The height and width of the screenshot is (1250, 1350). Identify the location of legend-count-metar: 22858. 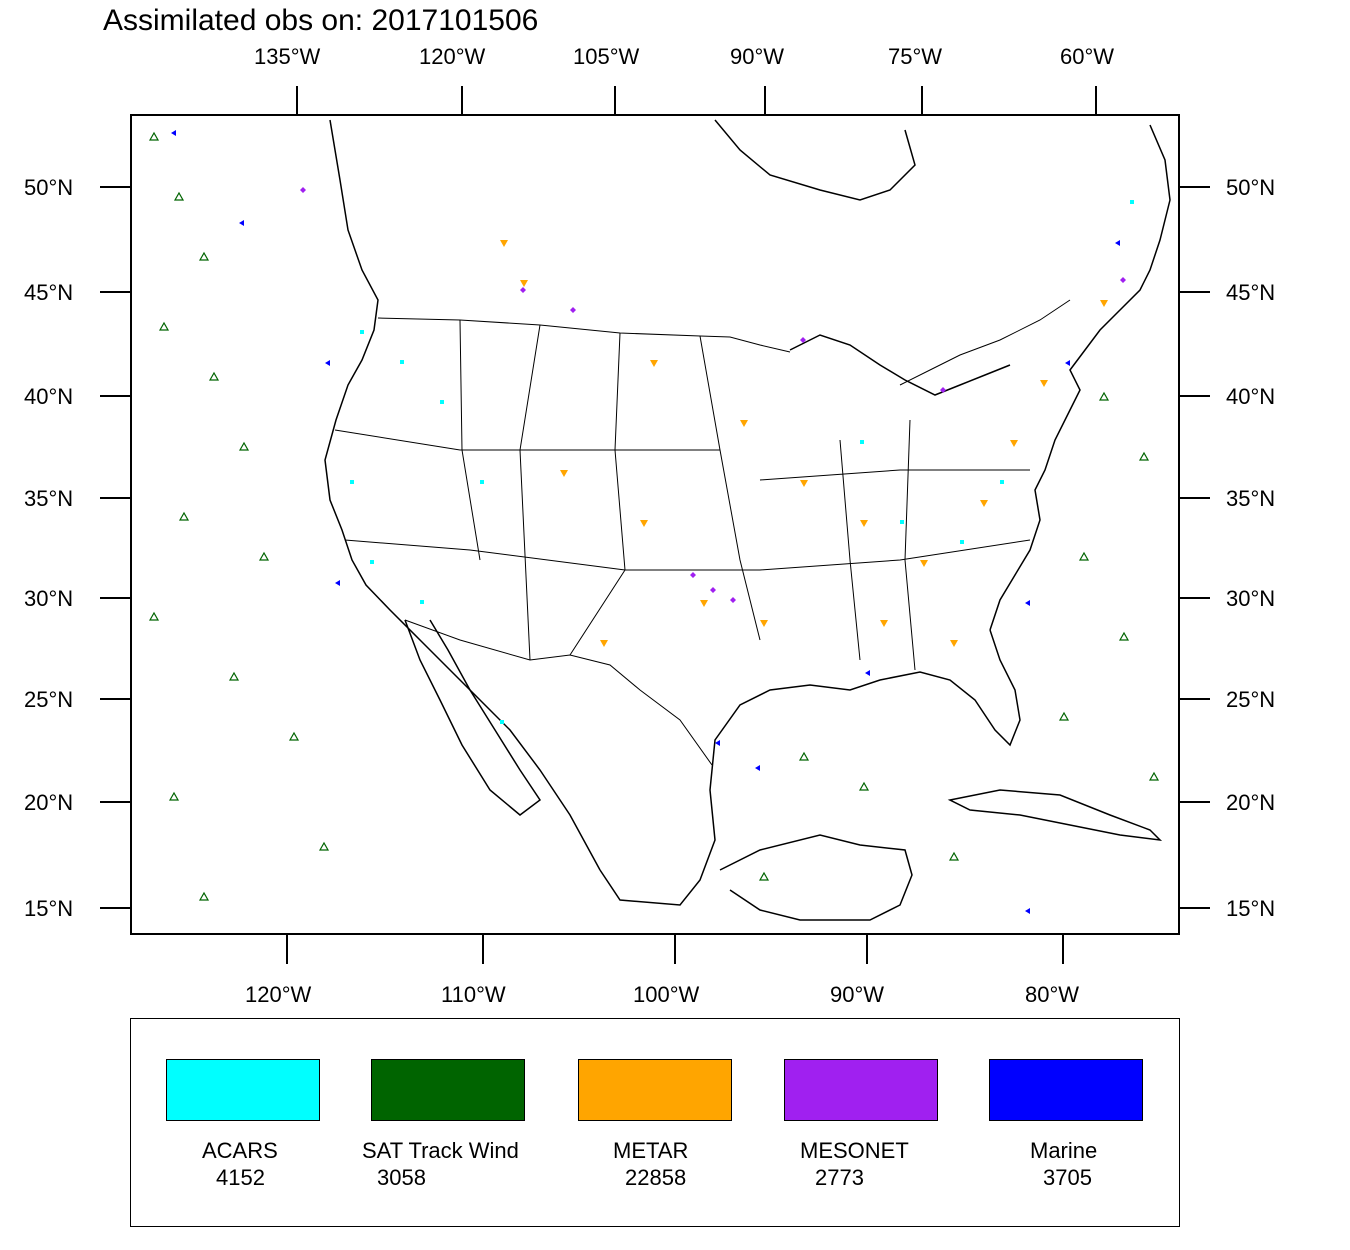
(656, 1177).